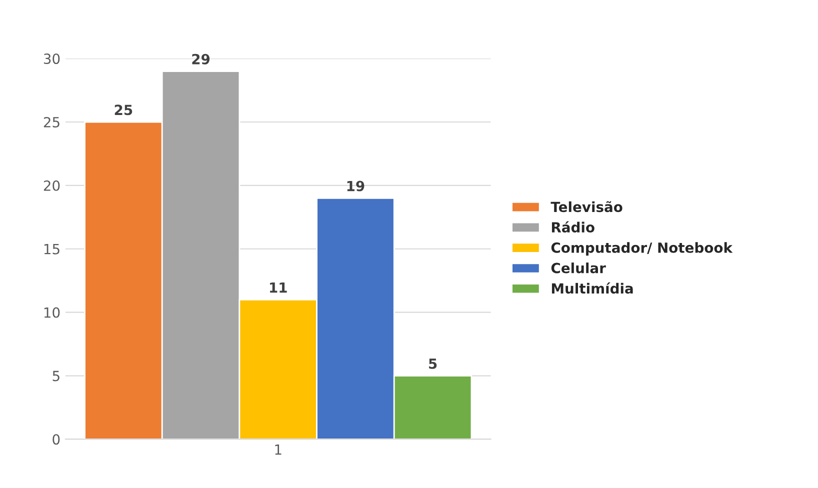 Image resolution: width=818 pixels, height=488 pixels. I want to click on data-label: 25, so click(123, 110).